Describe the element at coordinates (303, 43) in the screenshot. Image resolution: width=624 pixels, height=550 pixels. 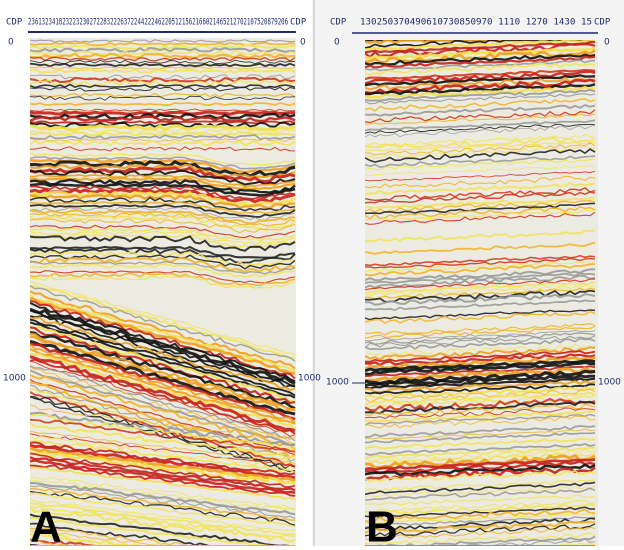
I see `depth-label: 0` at that location.